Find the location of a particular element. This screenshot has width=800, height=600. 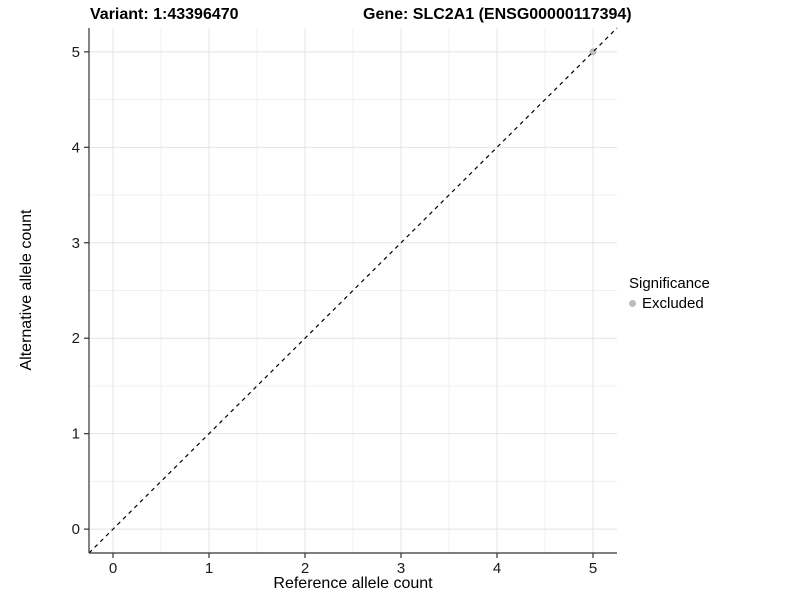

x-tick-label: 5 is located at coordinates (593, 568).